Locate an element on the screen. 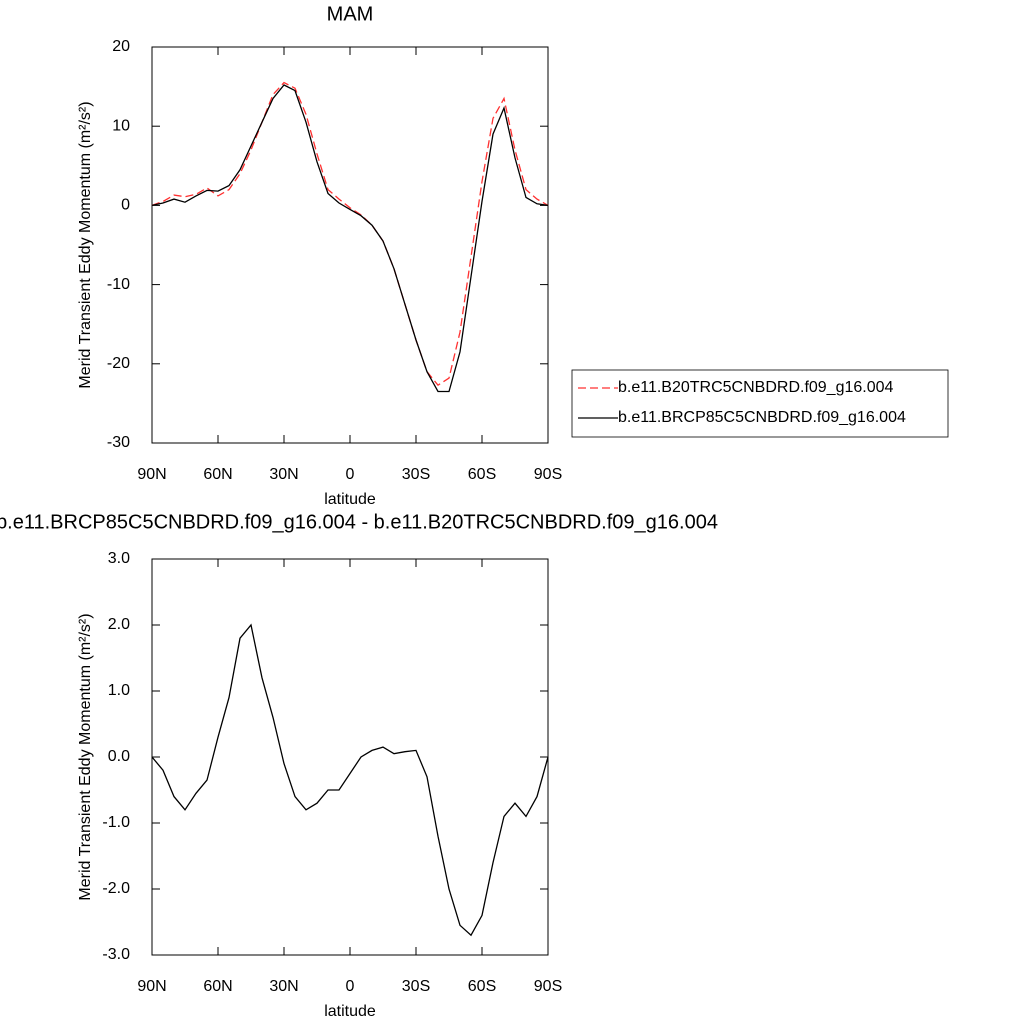  y-tick-label: -2.0 is located at coordinates (116, 888).